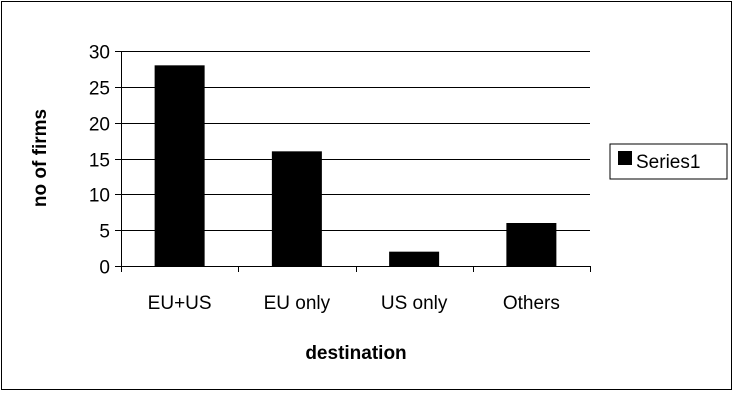 This screenshot has height=396, width=733. I want to click on legend-label-series1: Series1, so click(668, 162).